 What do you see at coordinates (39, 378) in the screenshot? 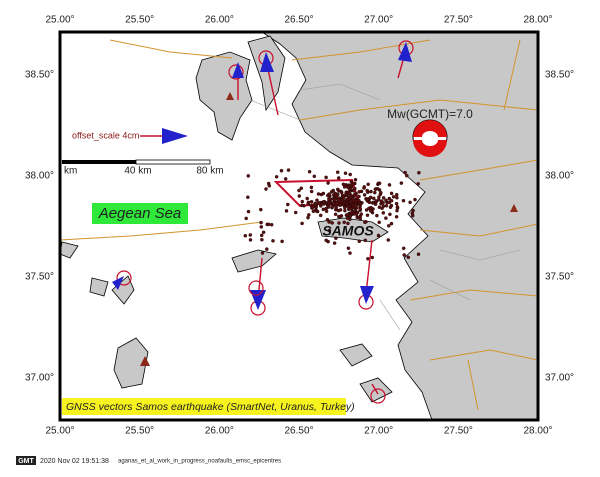
I see `lat-label: 37.00°` at bounding box center [39, 378].